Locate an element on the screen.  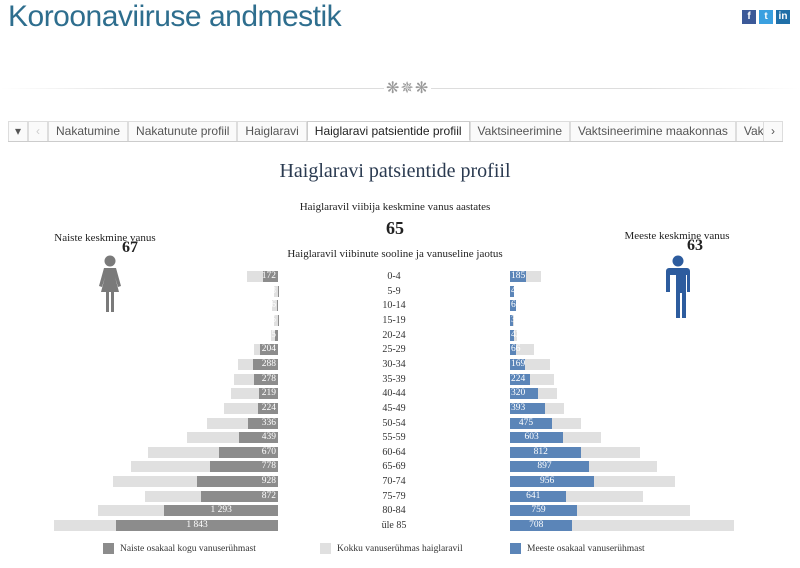
women-value-label: 219 is located at coordinates (268, 393).